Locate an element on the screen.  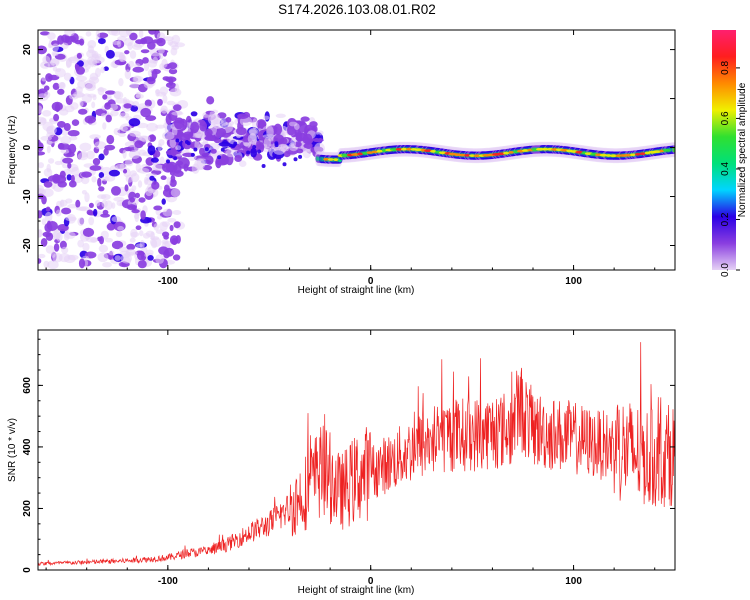
colorbar-ticks: 0.0 0.2 0.4 0.6 0.8 is located at coordinates (730, 169).